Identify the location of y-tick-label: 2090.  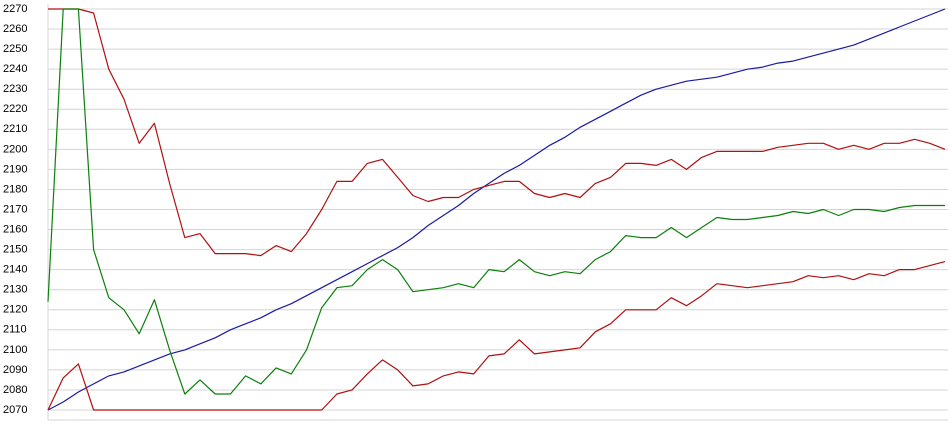
(15, 370).